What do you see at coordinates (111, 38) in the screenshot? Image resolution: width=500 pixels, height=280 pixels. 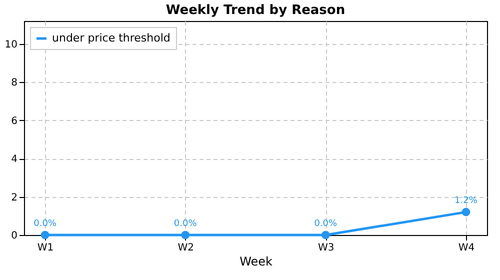 I see `legend-label: under price threshold` at bounding box center [111, 38].